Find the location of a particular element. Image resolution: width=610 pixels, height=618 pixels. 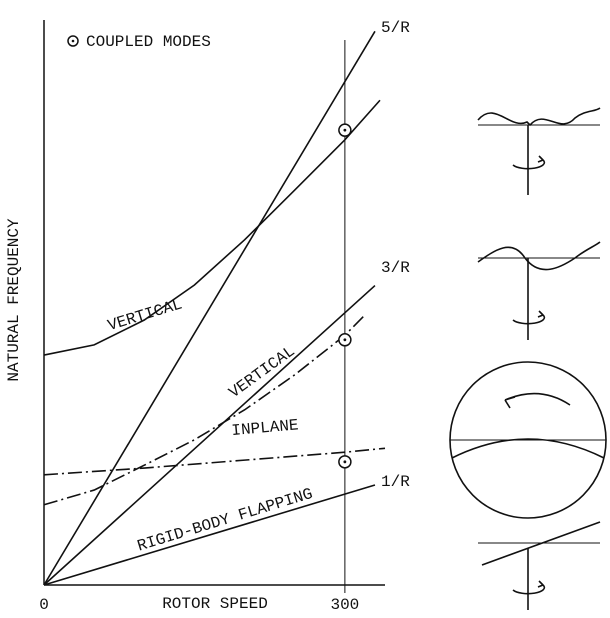

legend-marker is located at coordinates (73, 41).